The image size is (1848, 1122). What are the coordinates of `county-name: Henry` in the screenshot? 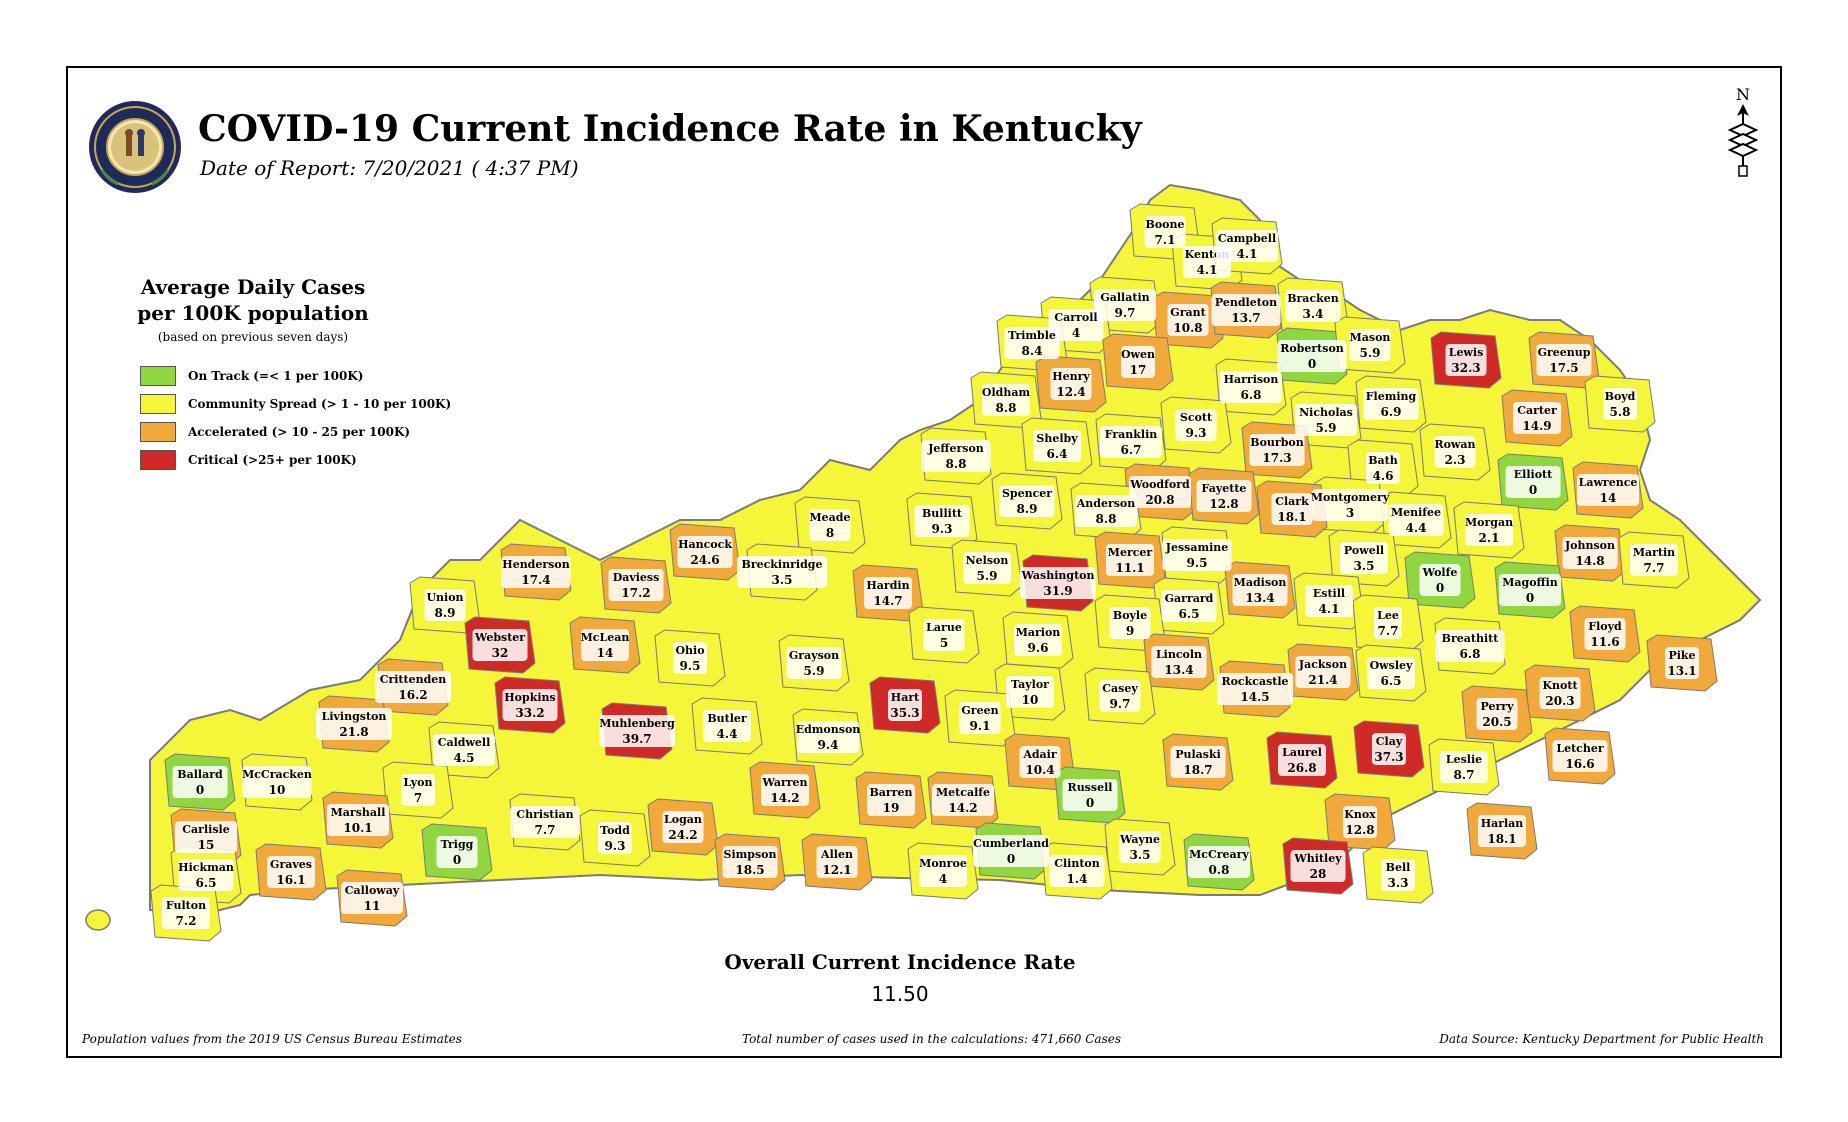 It's located at (1071, 376).